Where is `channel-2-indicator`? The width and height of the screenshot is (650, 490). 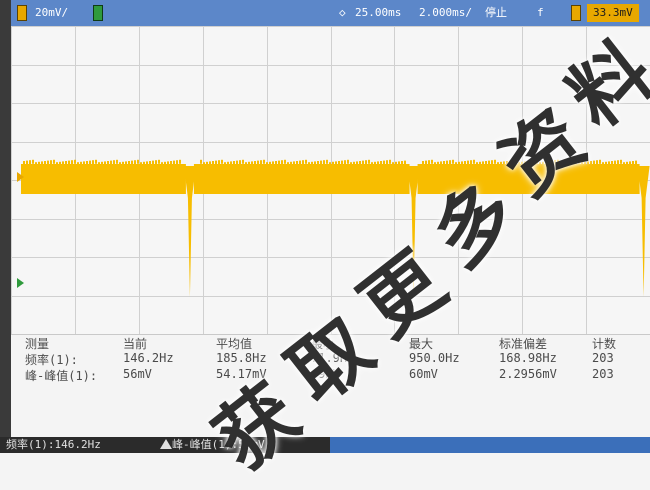
channel-2-indicator is located at coordinates (98, 13).